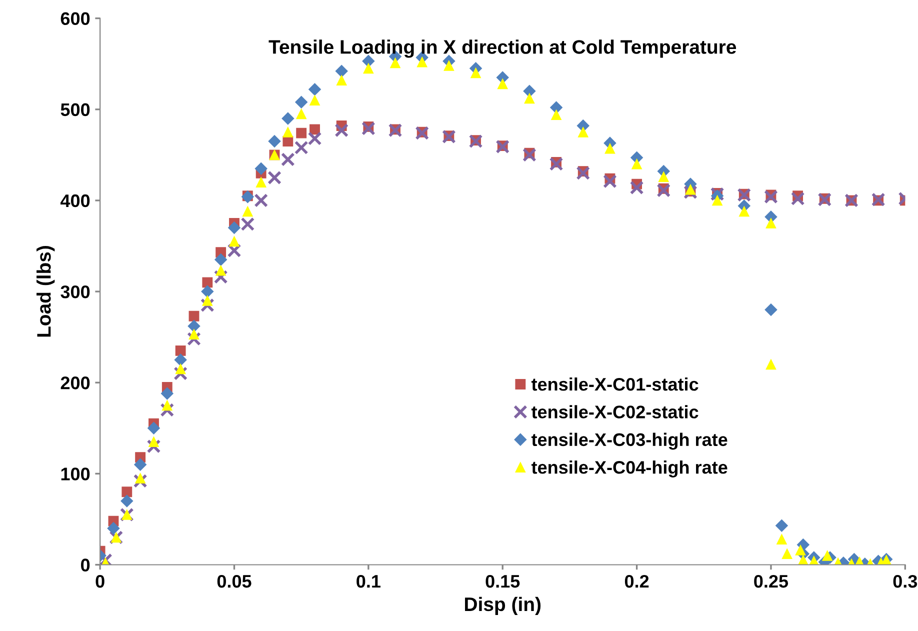 The width and height of the screenshot is (918, 631). Describe the element at coordinates (75, 291) in the screenshot. I see `y-tick-label: 300` at that location.